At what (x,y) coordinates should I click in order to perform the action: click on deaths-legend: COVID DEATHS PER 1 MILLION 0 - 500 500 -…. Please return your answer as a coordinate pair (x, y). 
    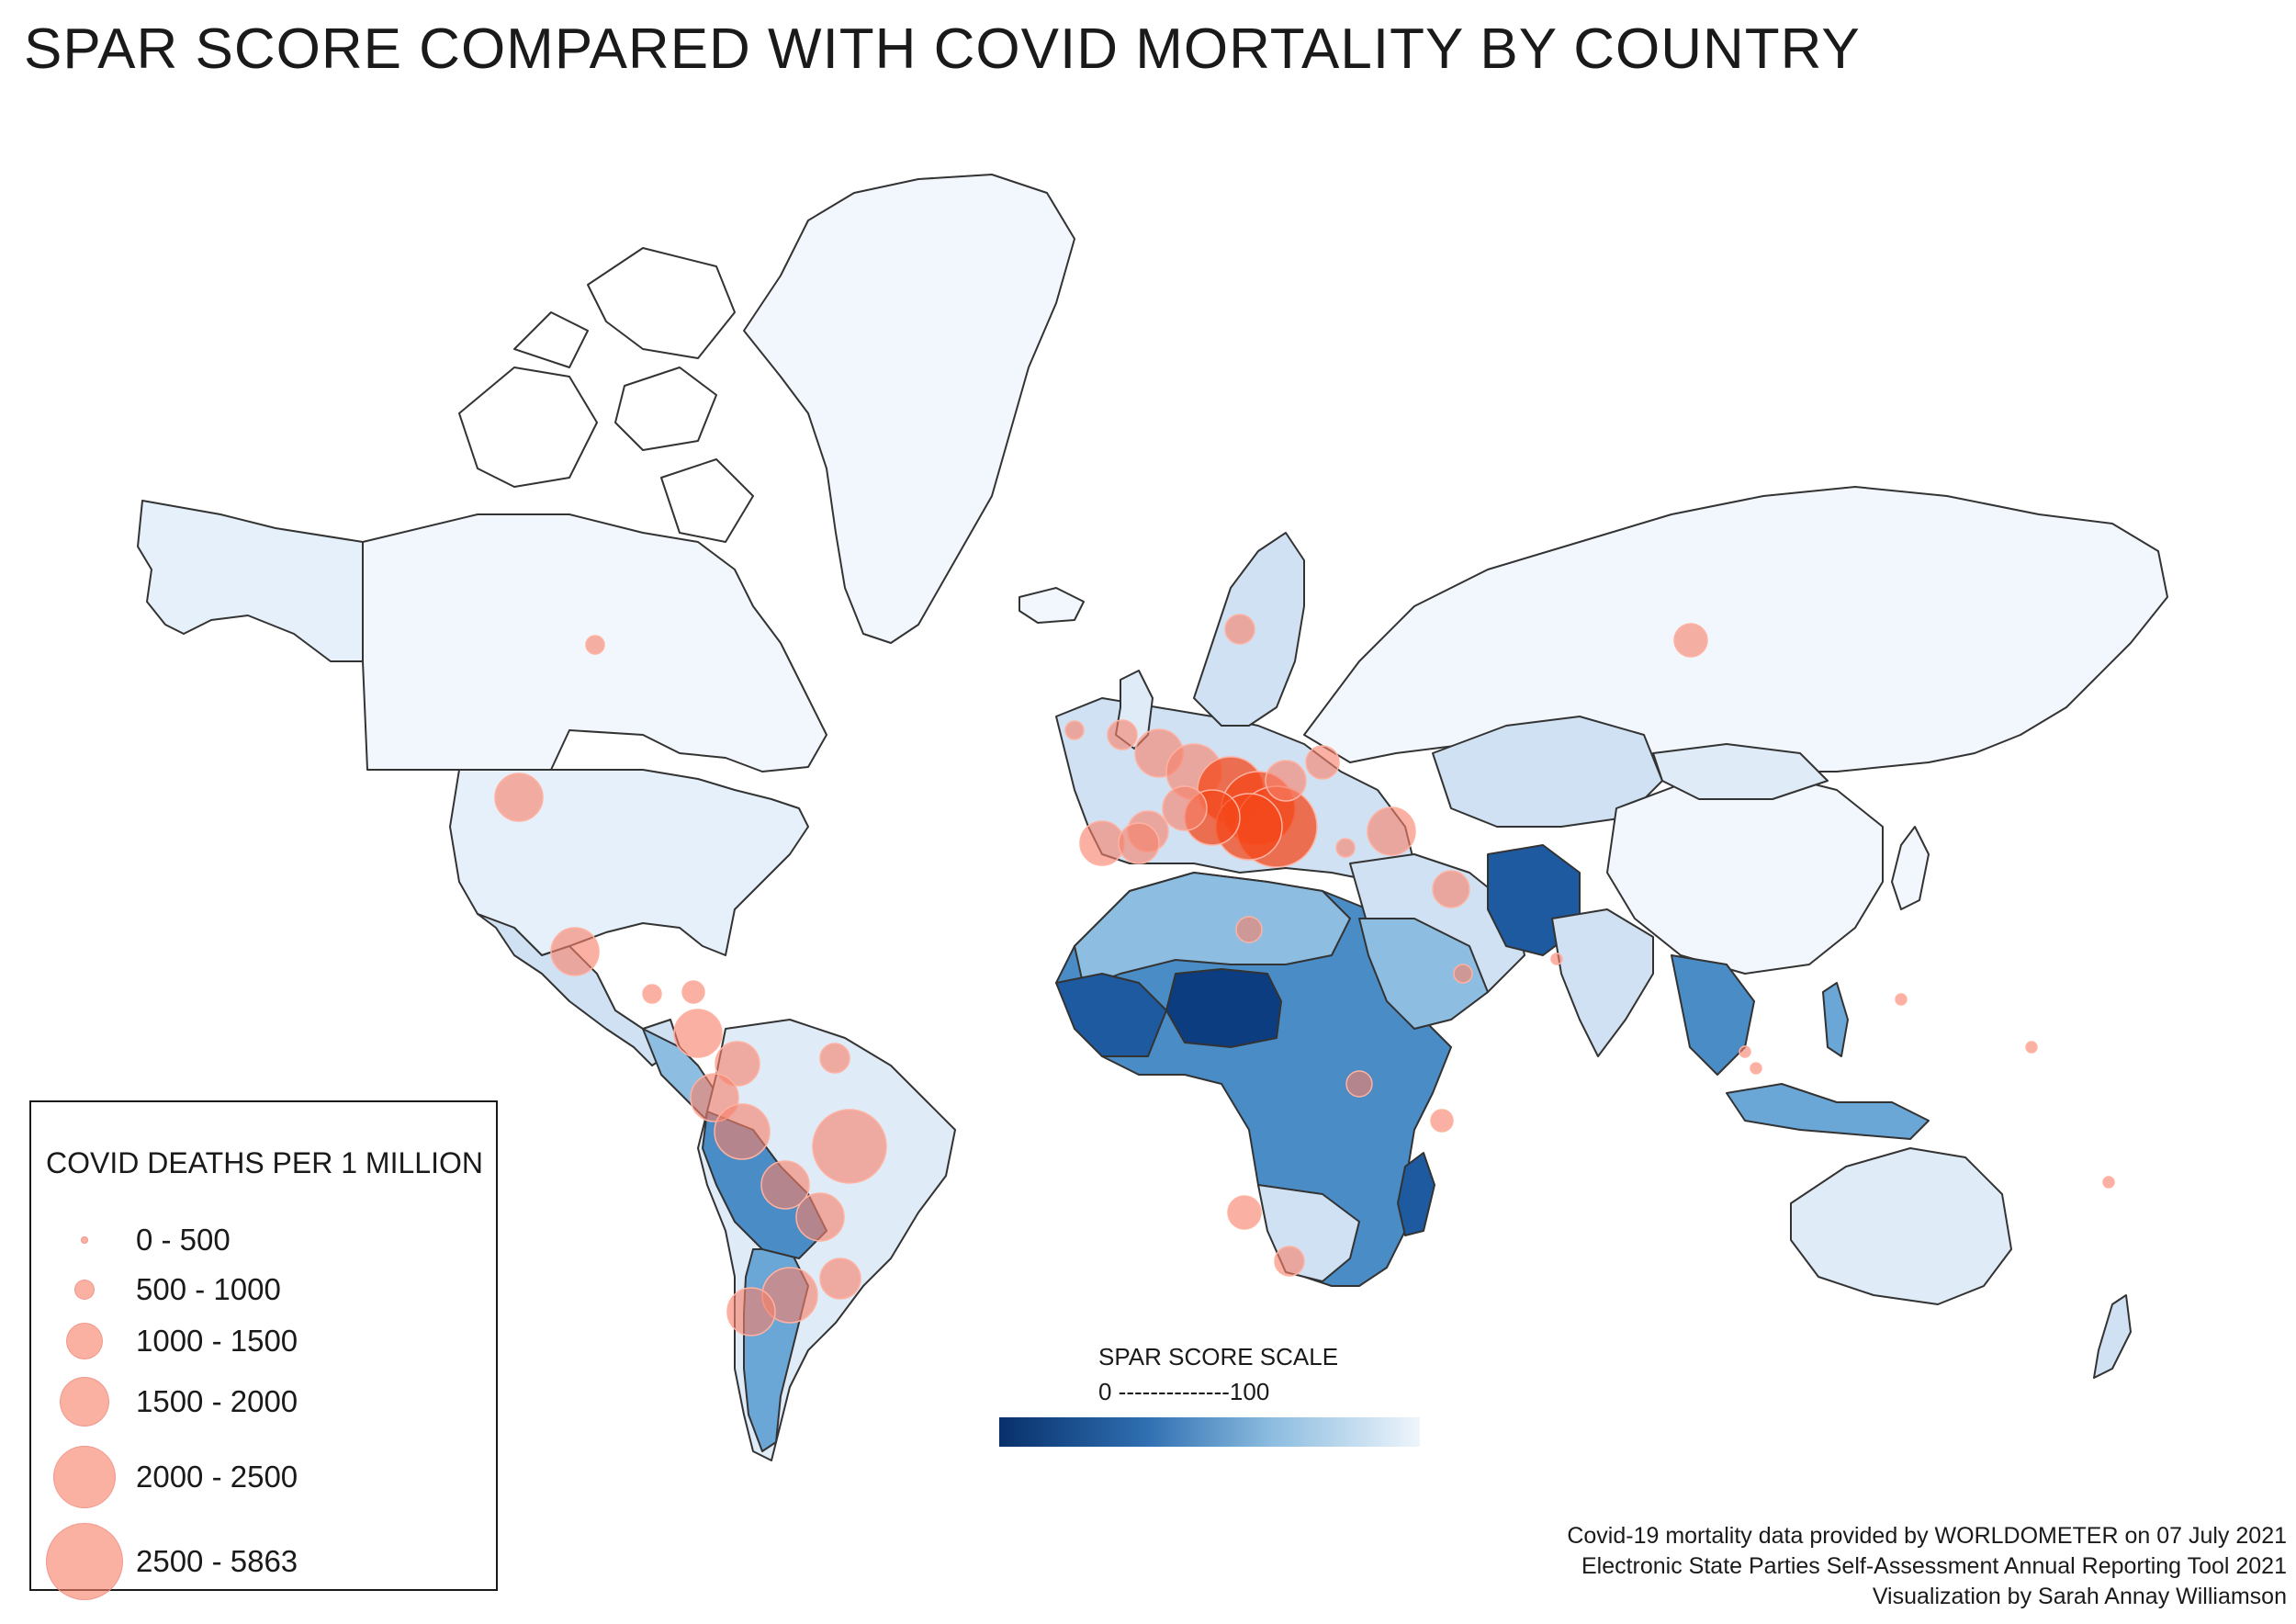
    Looking at the image, I should click on (264, 1350).